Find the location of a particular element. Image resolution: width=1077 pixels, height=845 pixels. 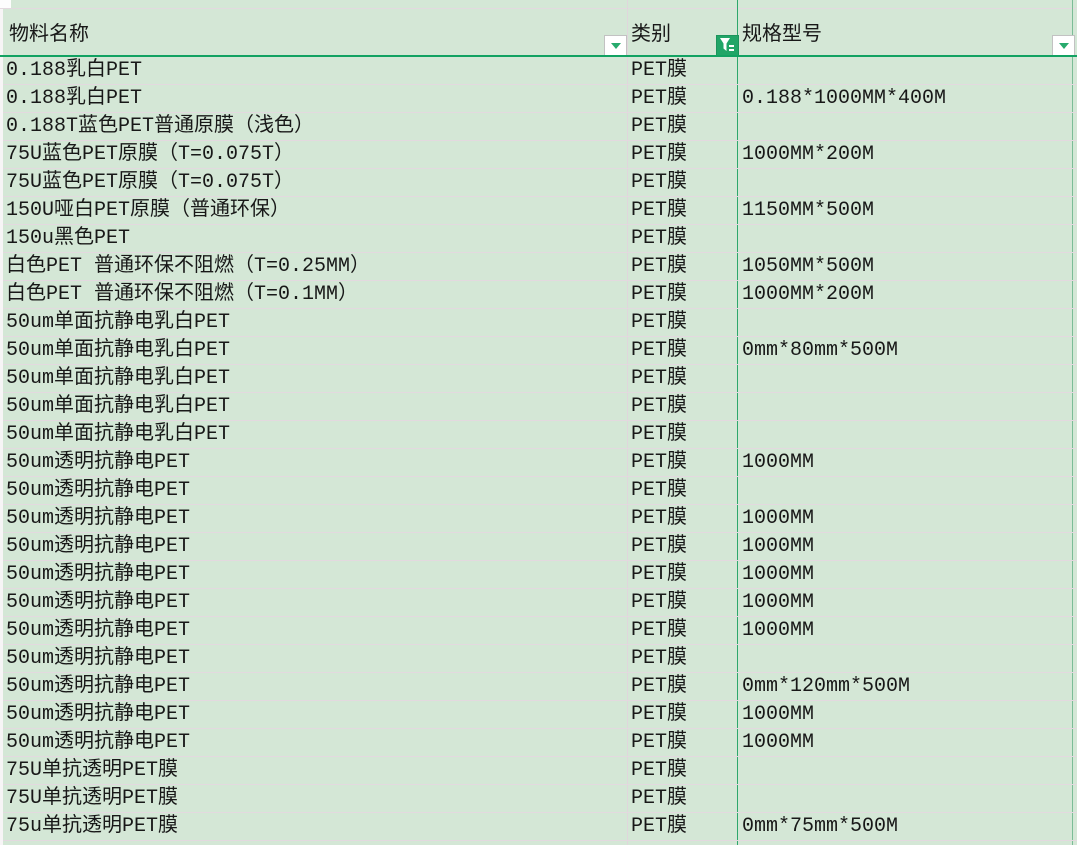

cell-spec: 0mm*75mm*500M is located at coordinates (820, 826).